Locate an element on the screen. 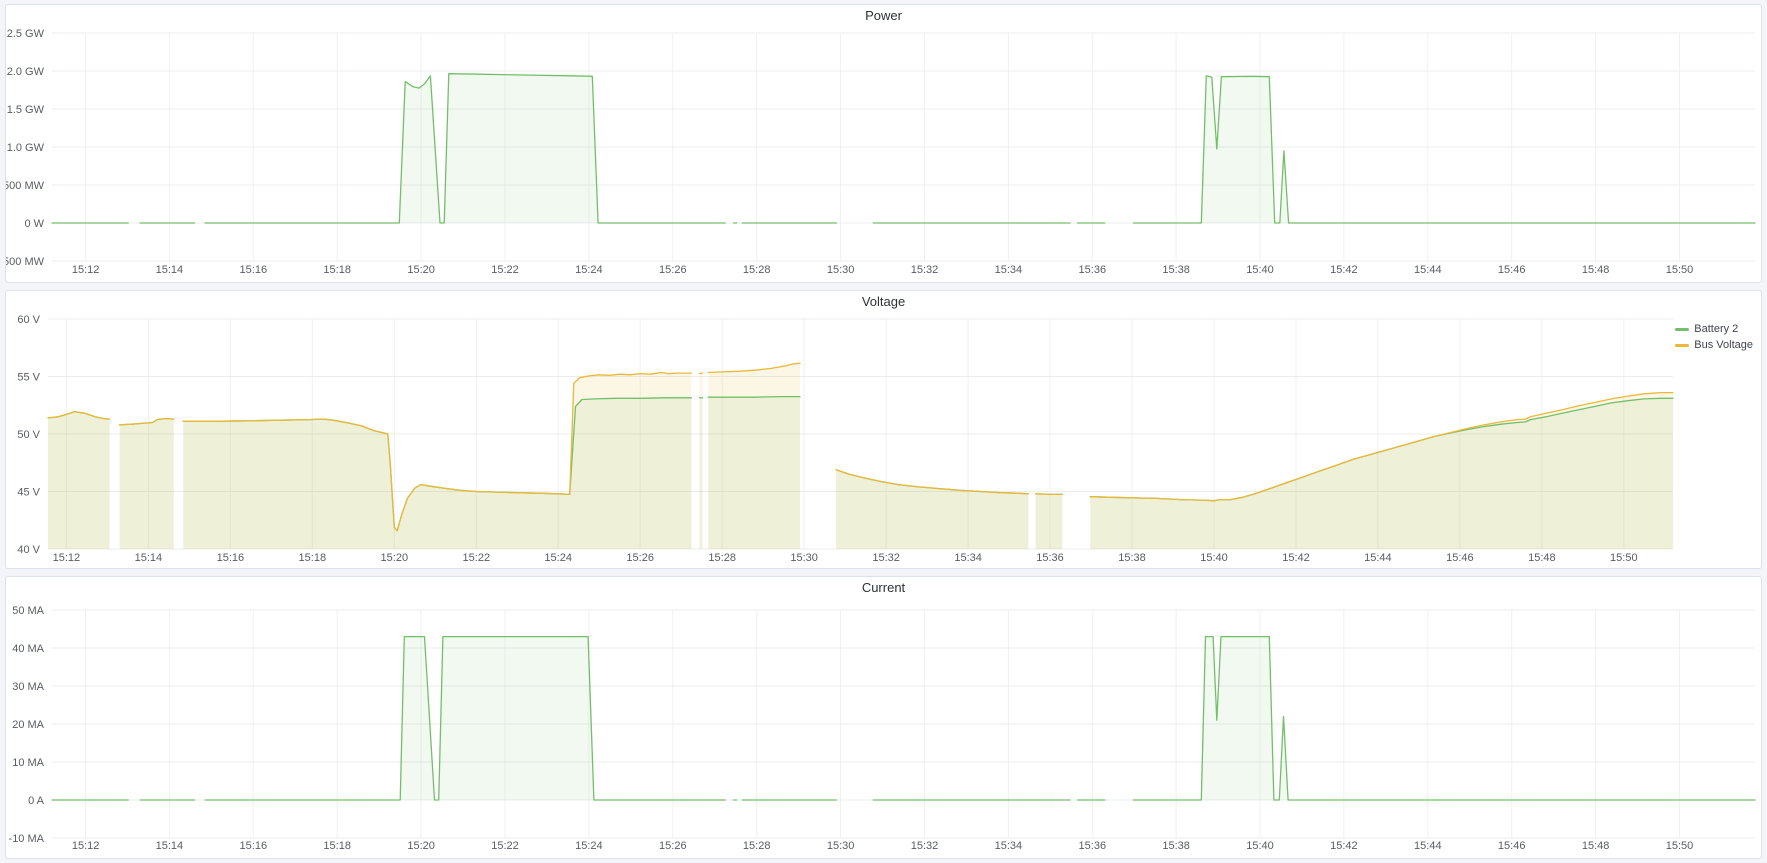  legend-label-battery-2: Battery 2 is located at coordinates (1716, 329).